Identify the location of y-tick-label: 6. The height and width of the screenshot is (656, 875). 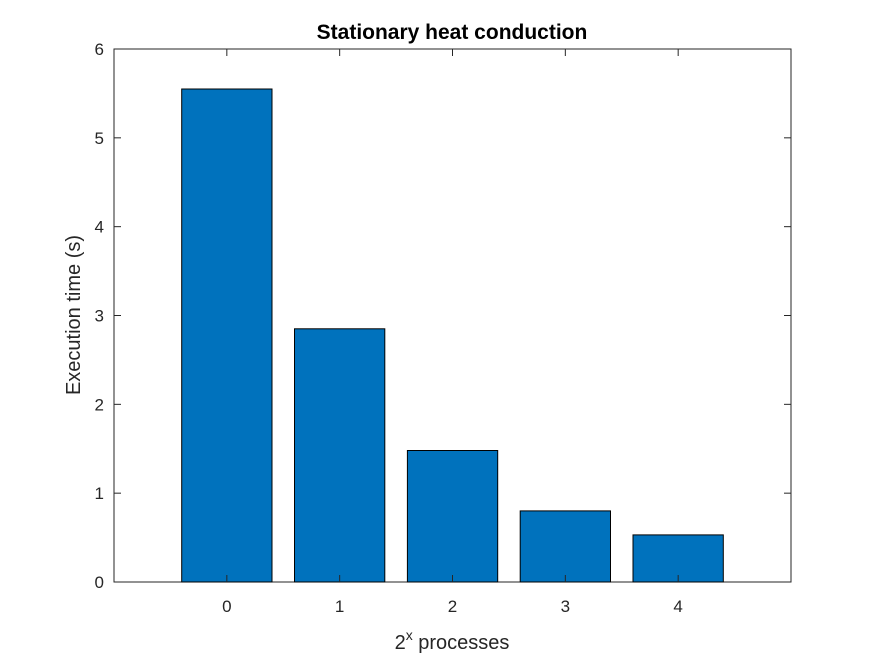
(99, 49).